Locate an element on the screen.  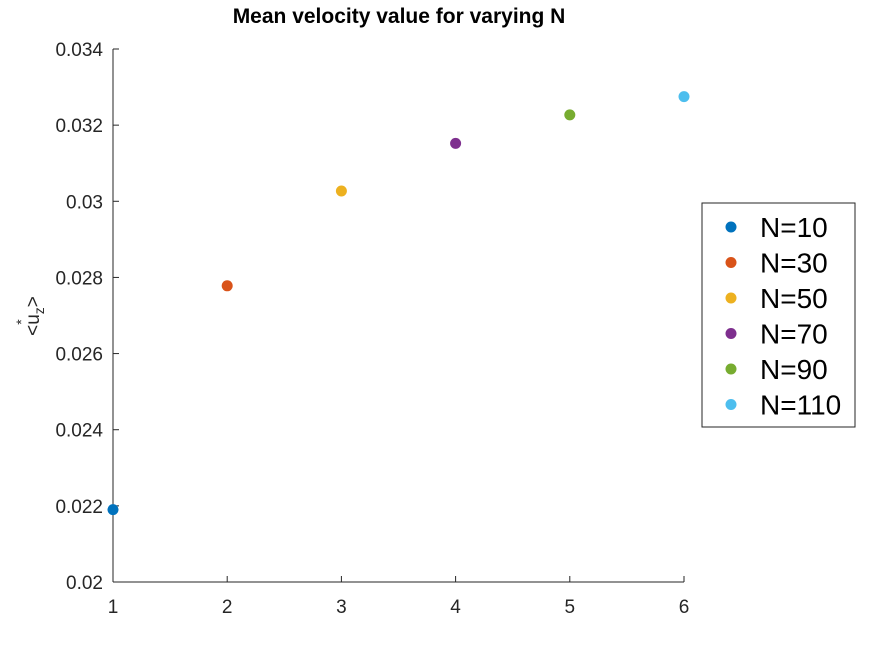
legend-label: N=30 is located at coordinates (794, 263).